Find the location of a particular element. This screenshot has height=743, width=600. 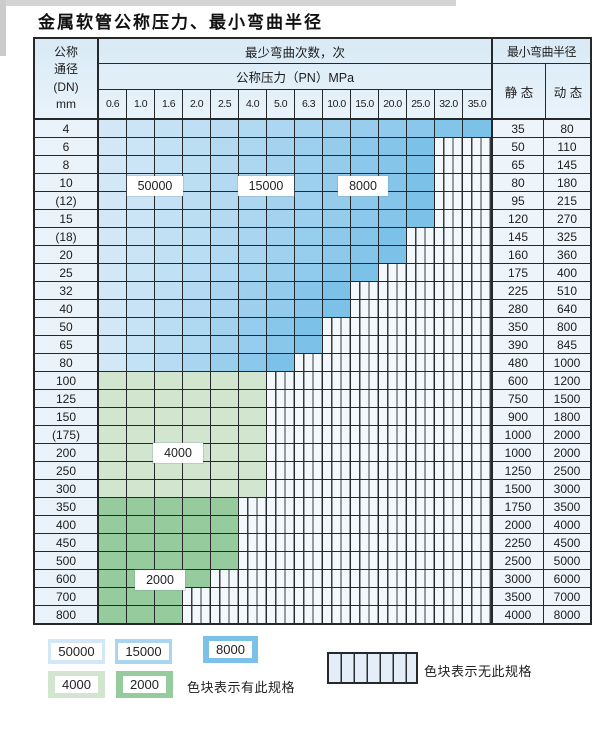

static-radius-cell: 2000 is located at coordinates (517, 524).